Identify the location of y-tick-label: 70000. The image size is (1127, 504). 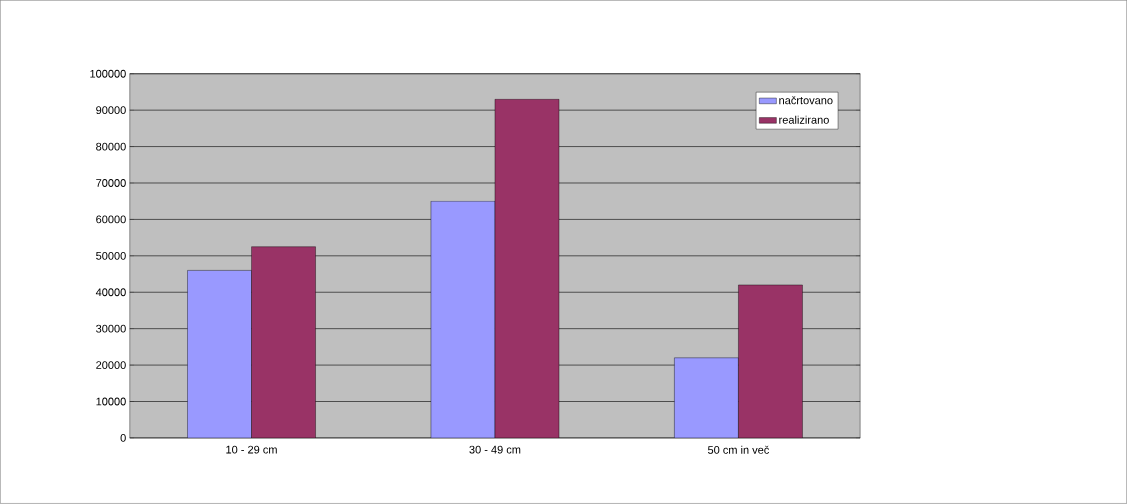
(111, 183).